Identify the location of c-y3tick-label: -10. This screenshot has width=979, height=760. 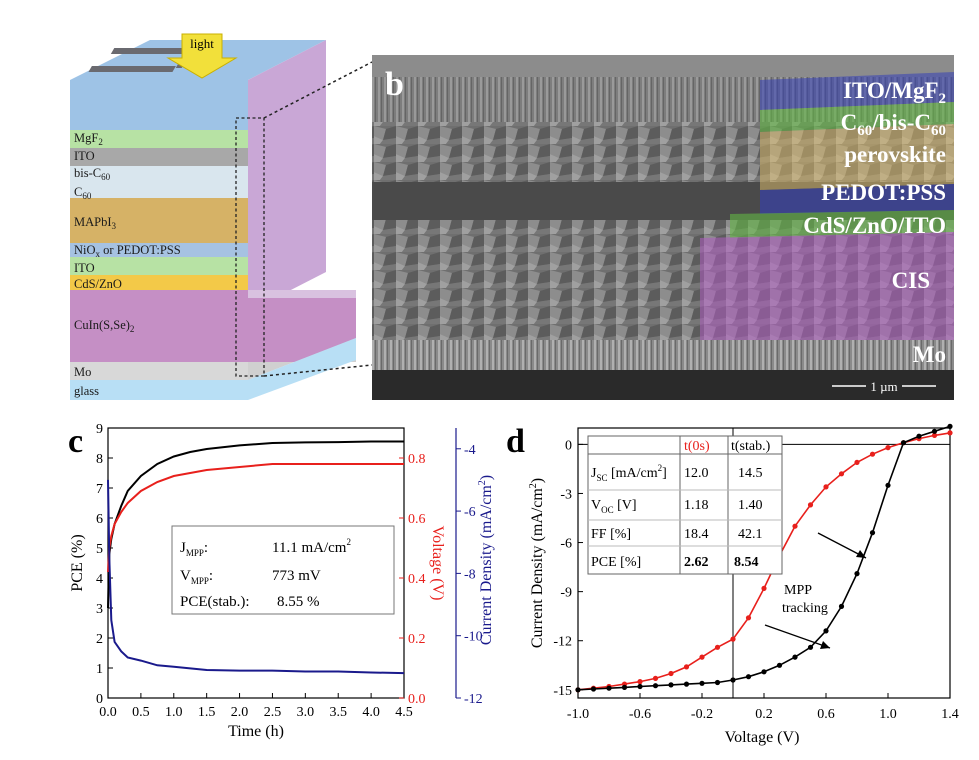
(473, 637).